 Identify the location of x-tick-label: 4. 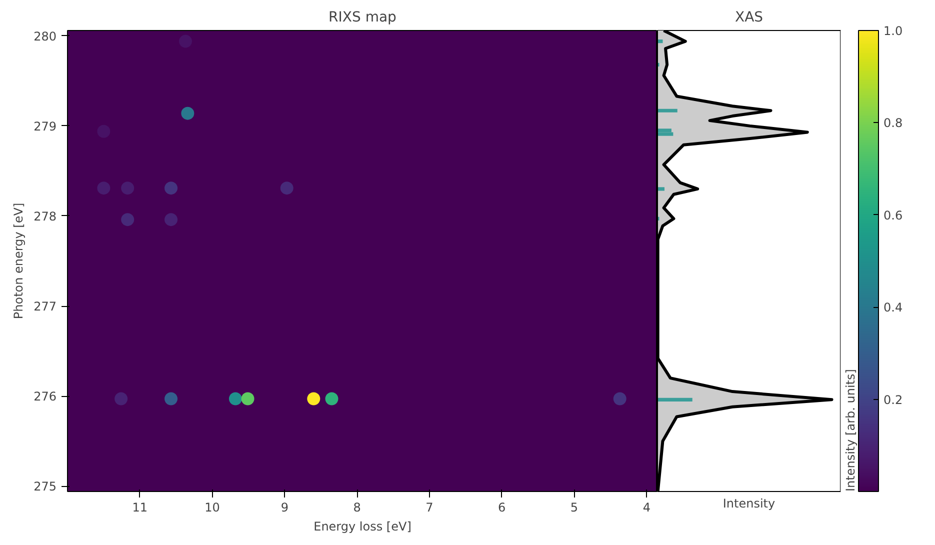
(646, 507).